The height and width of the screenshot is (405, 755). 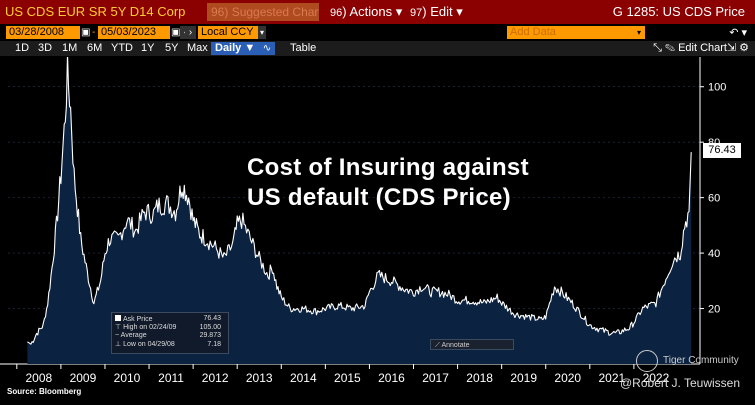 What do you see at coordinates (148, 48) in the screenshot?
I see `range-1y: 1Y` at bounding box center [148, 48].